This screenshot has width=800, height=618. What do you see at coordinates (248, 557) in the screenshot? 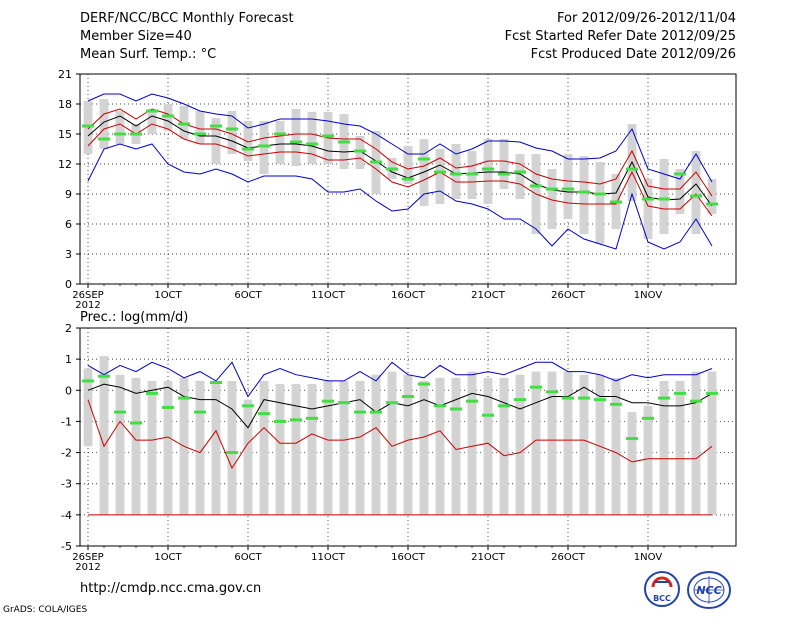
I see `x-tick-label: 6OCT` at bounding box center [248, 557].